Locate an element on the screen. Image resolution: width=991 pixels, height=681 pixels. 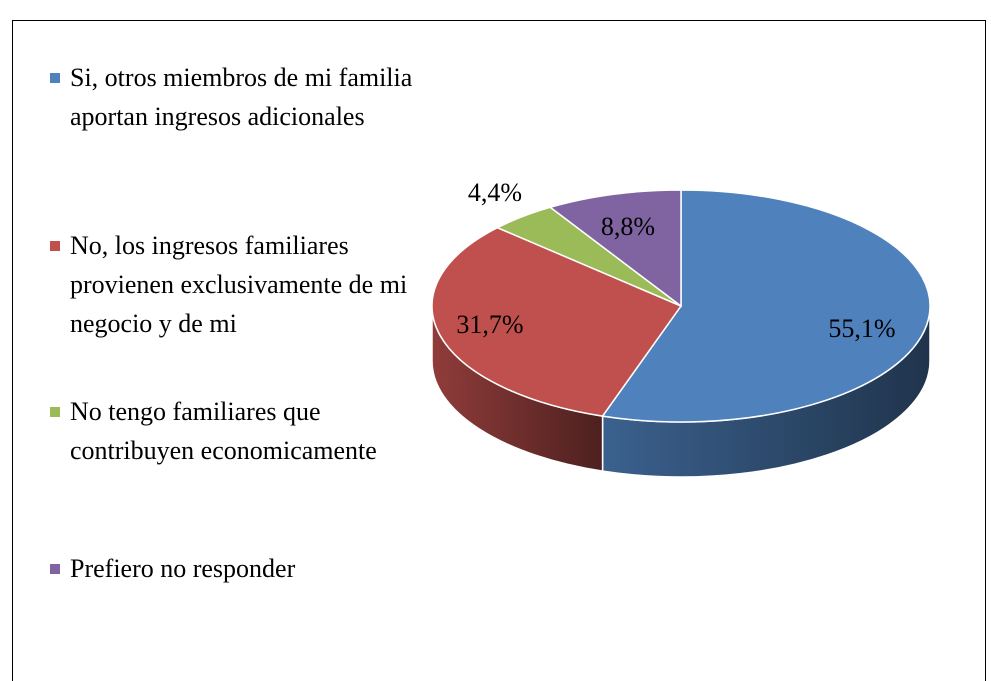
data-label: 8,8% is located at coordinates (628, 226).